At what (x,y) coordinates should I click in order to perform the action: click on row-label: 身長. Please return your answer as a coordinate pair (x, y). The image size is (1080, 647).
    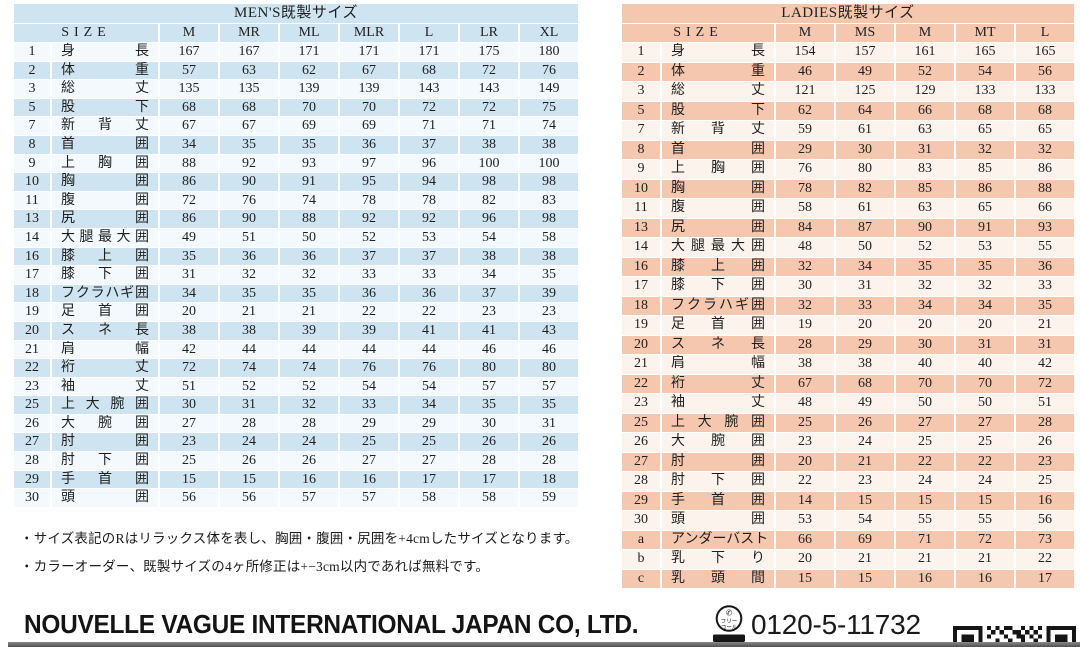
    Looking at the image, I should click on (718, 52).